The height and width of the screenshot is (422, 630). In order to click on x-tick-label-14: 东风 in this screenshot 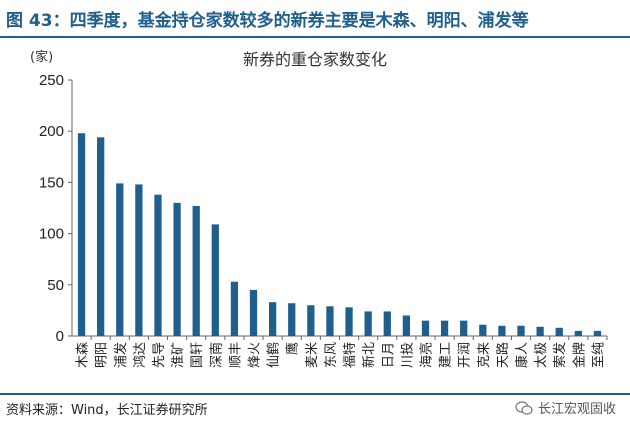, I will do `click(331, 355)`.